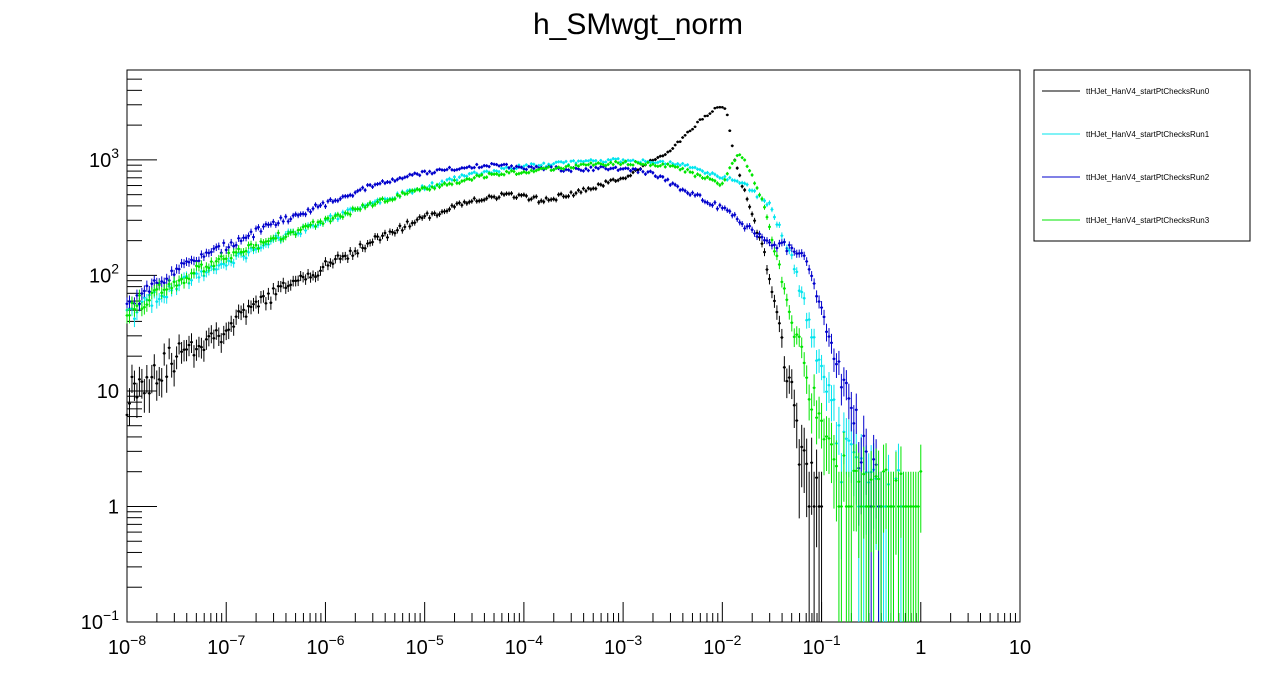 This screenshot has width=1276, height=692. I want to click on x-tick-label: 10⁻⁶, so click(325, 645).